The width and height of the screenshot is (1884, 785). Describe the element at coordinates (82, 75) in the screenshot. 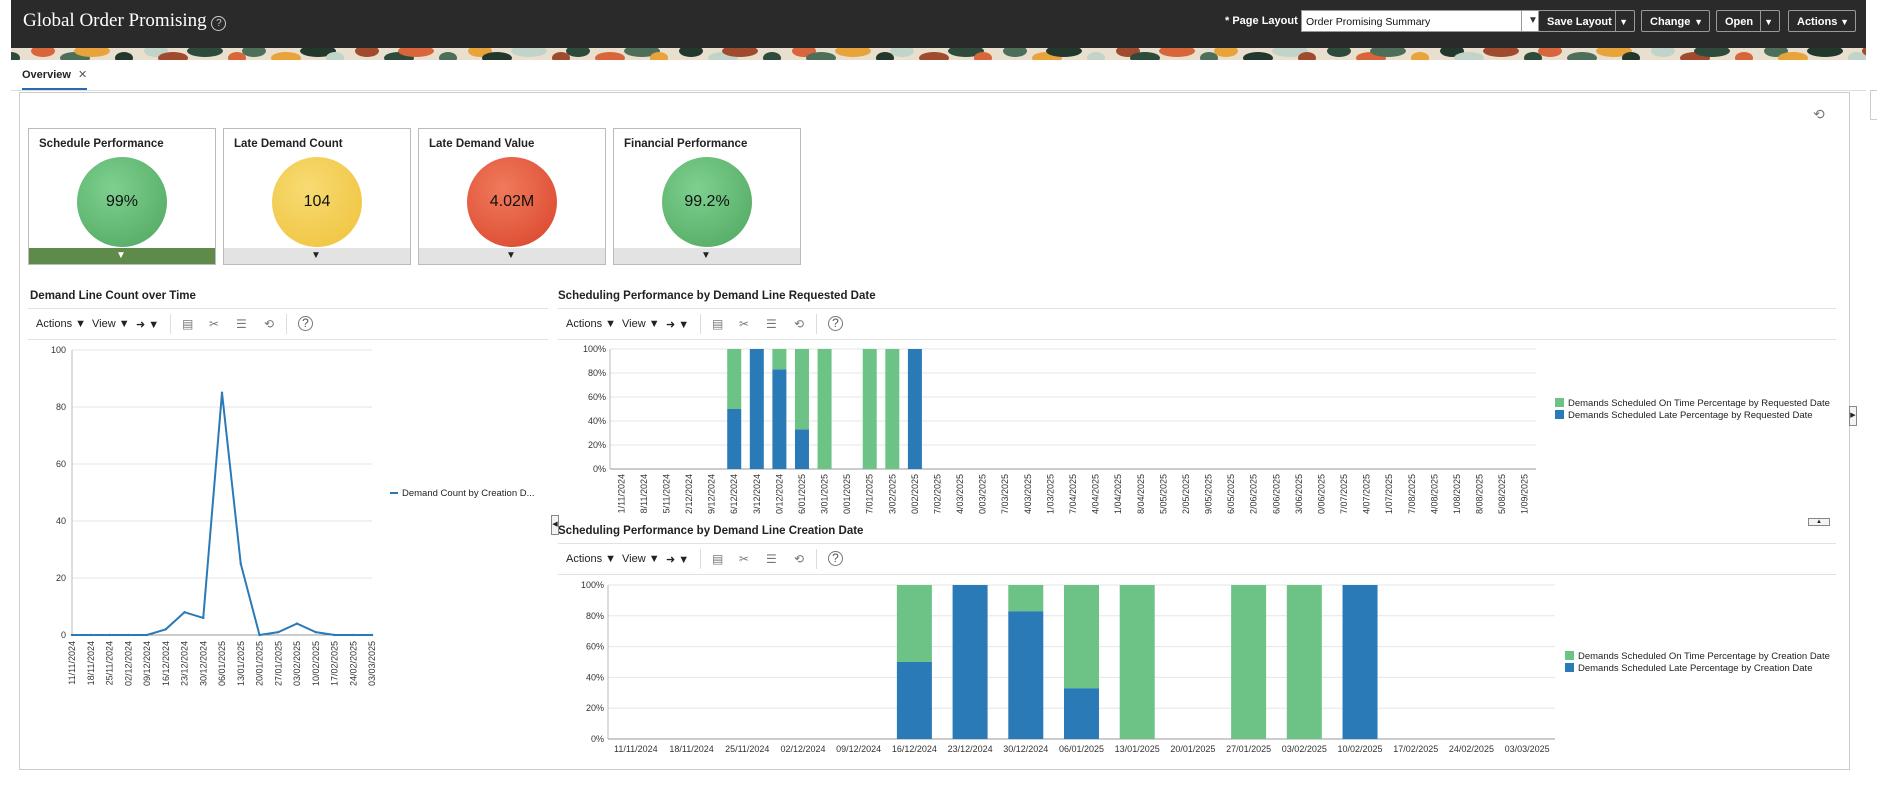

I see `close-icon: ✕` at that location.